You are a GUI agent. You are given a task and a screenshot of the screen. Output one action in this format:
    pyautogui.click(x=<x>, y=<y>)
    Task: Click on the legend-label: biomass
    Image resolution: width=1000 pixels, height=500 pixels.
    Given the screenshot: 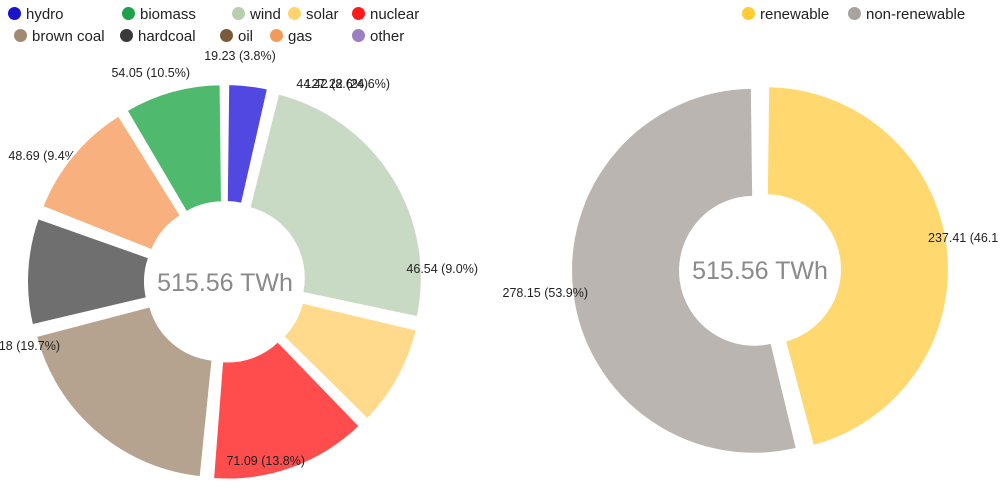 What is the action you would take?
    pyautogui.click(x=168, y=14)
    